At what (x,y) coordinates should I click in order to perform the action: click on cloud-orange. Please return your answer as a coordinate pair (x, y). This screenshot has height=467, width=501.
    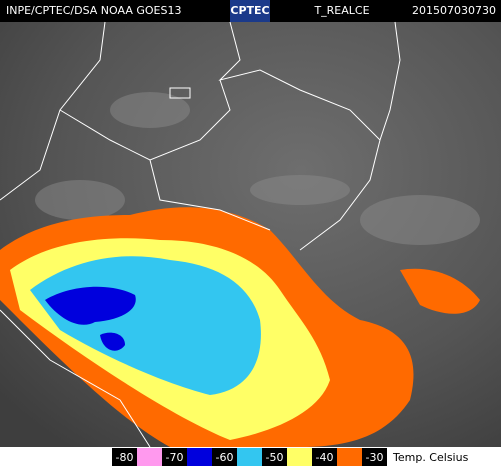
    Looking at the image, I should click on (440, 291).